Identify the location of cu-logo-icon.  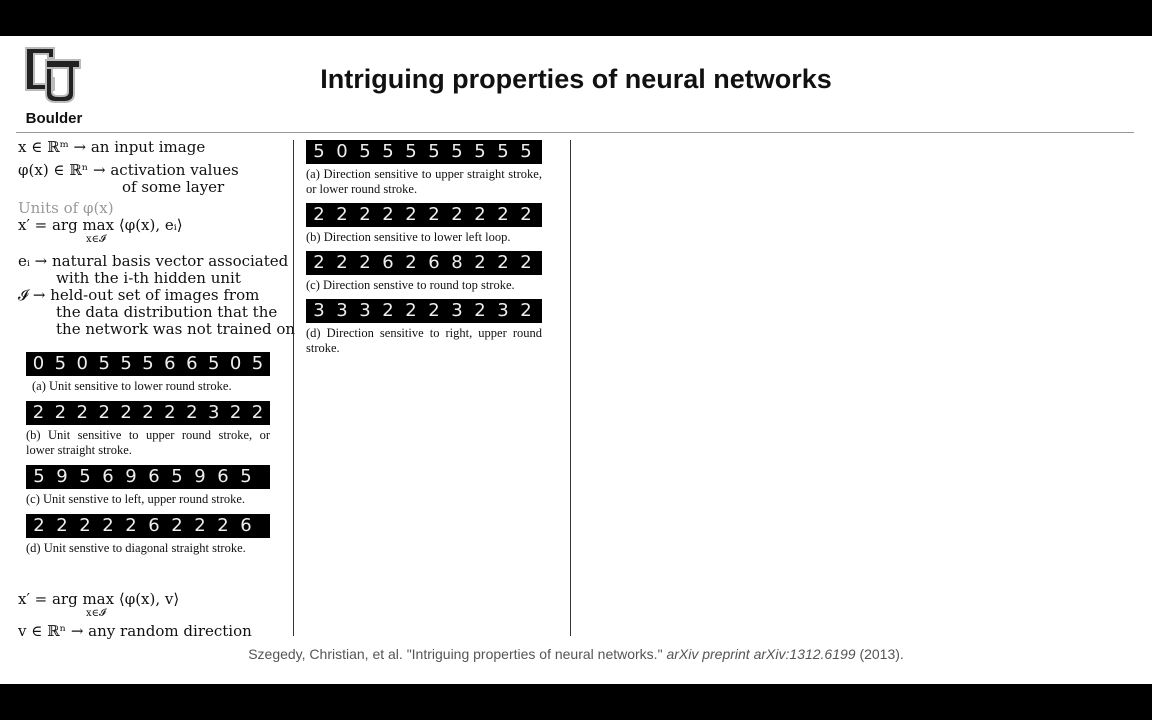
(53, 75).